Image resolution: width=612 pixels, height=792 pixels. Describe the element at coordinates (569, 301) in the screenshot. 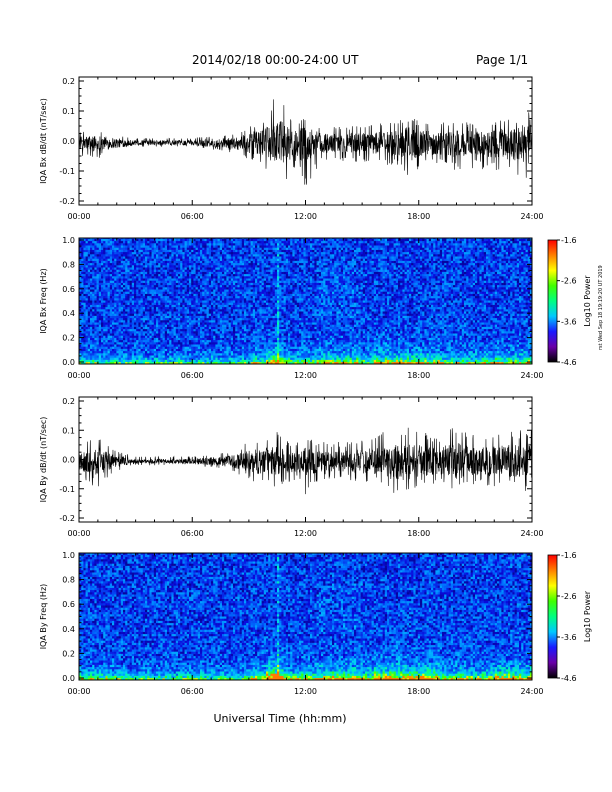

I see `colorbar-2: -1.6 -2.6 -3.6 -4.6 Log10 Power` at that location.